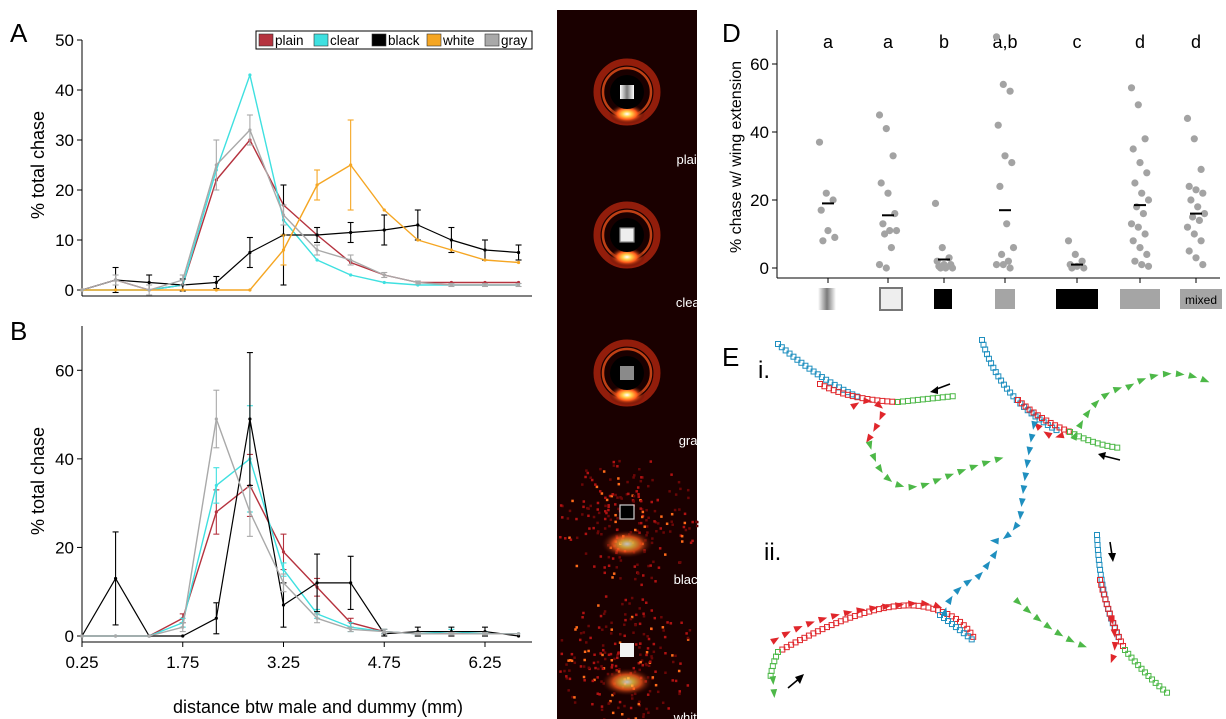 Image resolution: width=1226 pixels, height=719 pixels. Describe the element at coordinates (458, 40) in the screenshot. I see `legend-label-white: white` at that location.